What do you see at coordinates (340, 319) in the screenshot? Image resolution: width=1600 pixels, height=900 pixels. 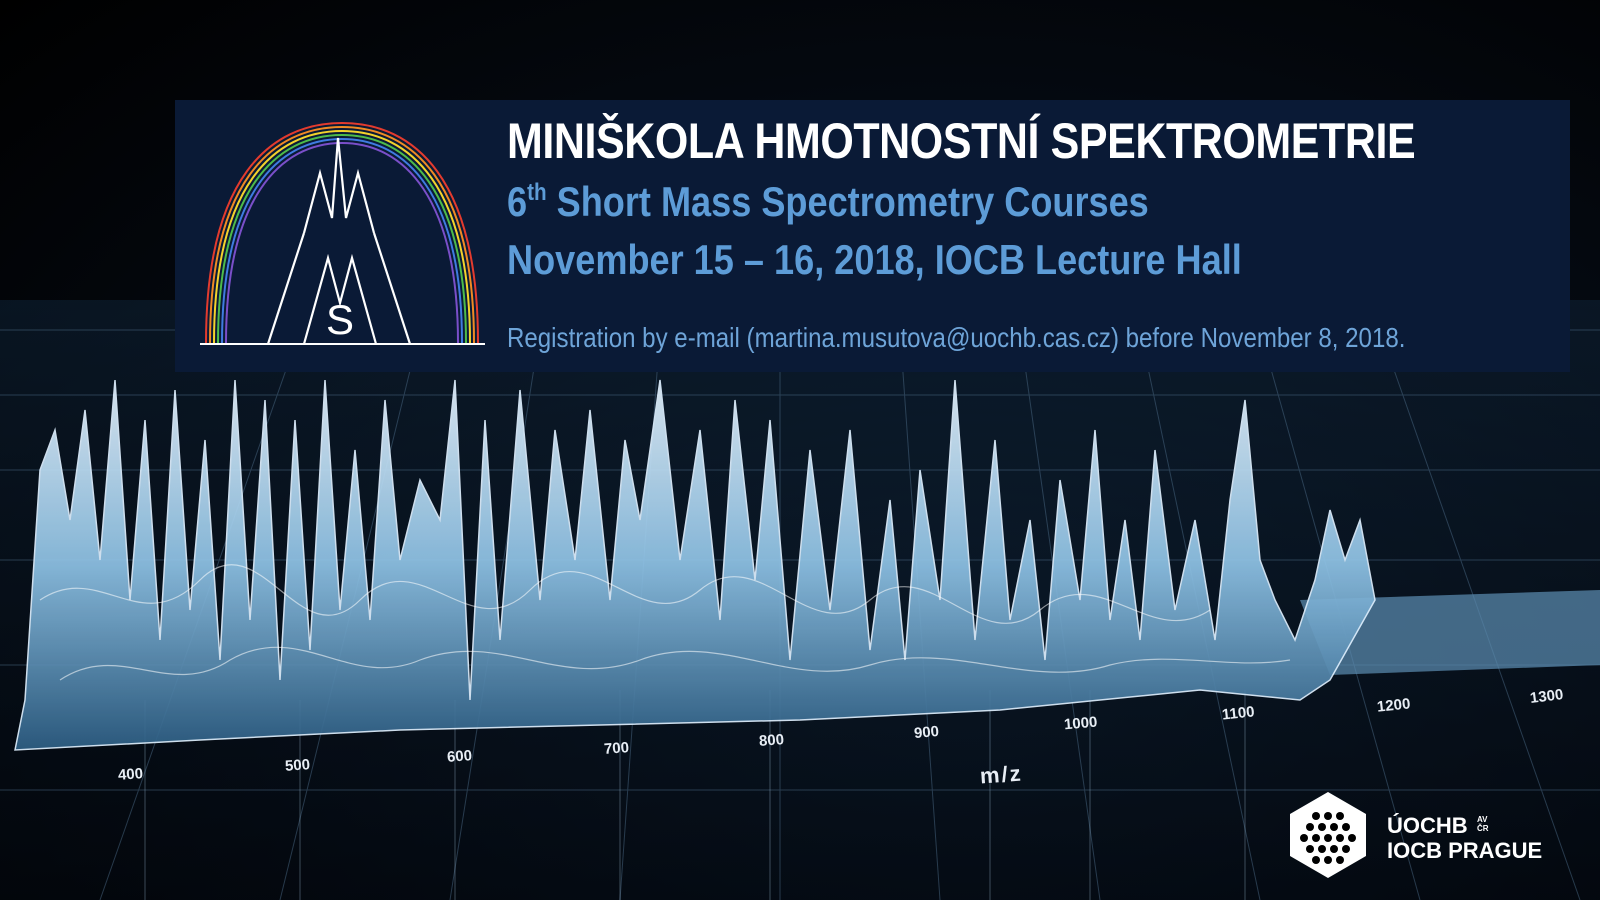 I see `mms-logo-letter: S` at bounding box center [340, 319].